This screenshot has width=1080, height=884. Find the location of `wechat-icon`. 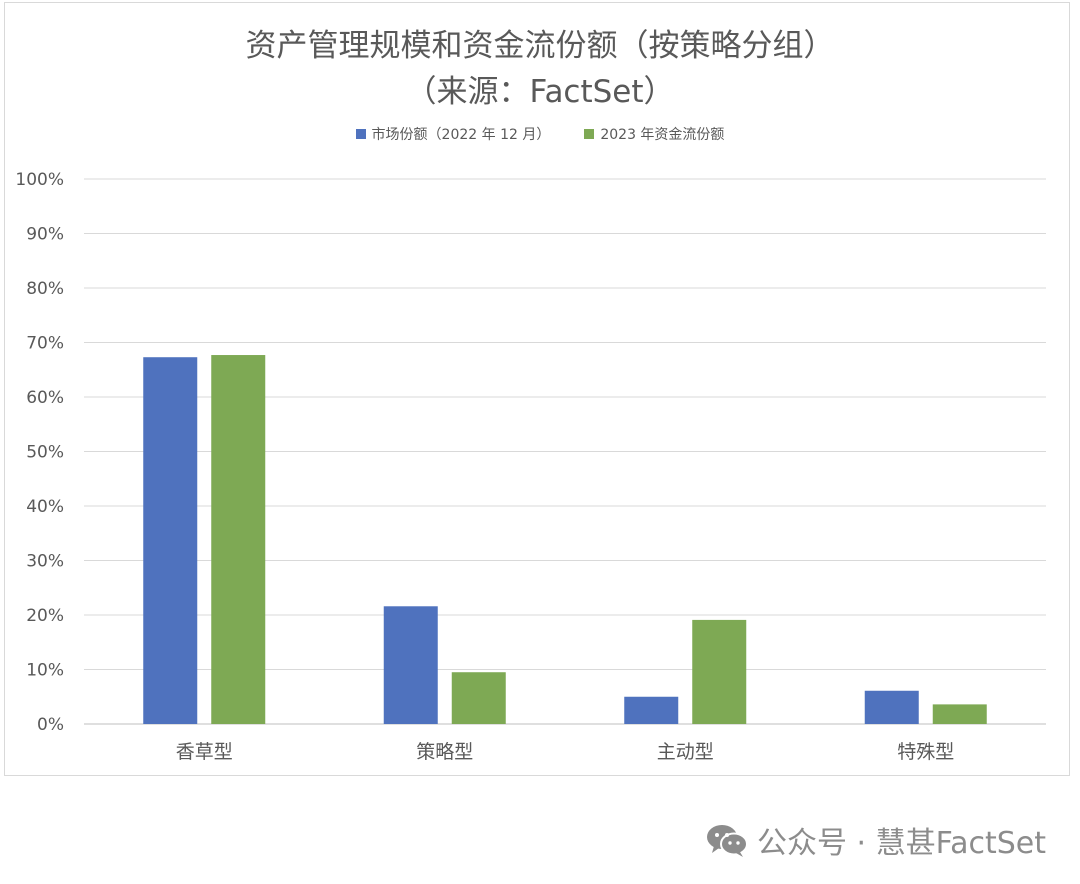

wechat-icon is located at coordinates (727, 841).